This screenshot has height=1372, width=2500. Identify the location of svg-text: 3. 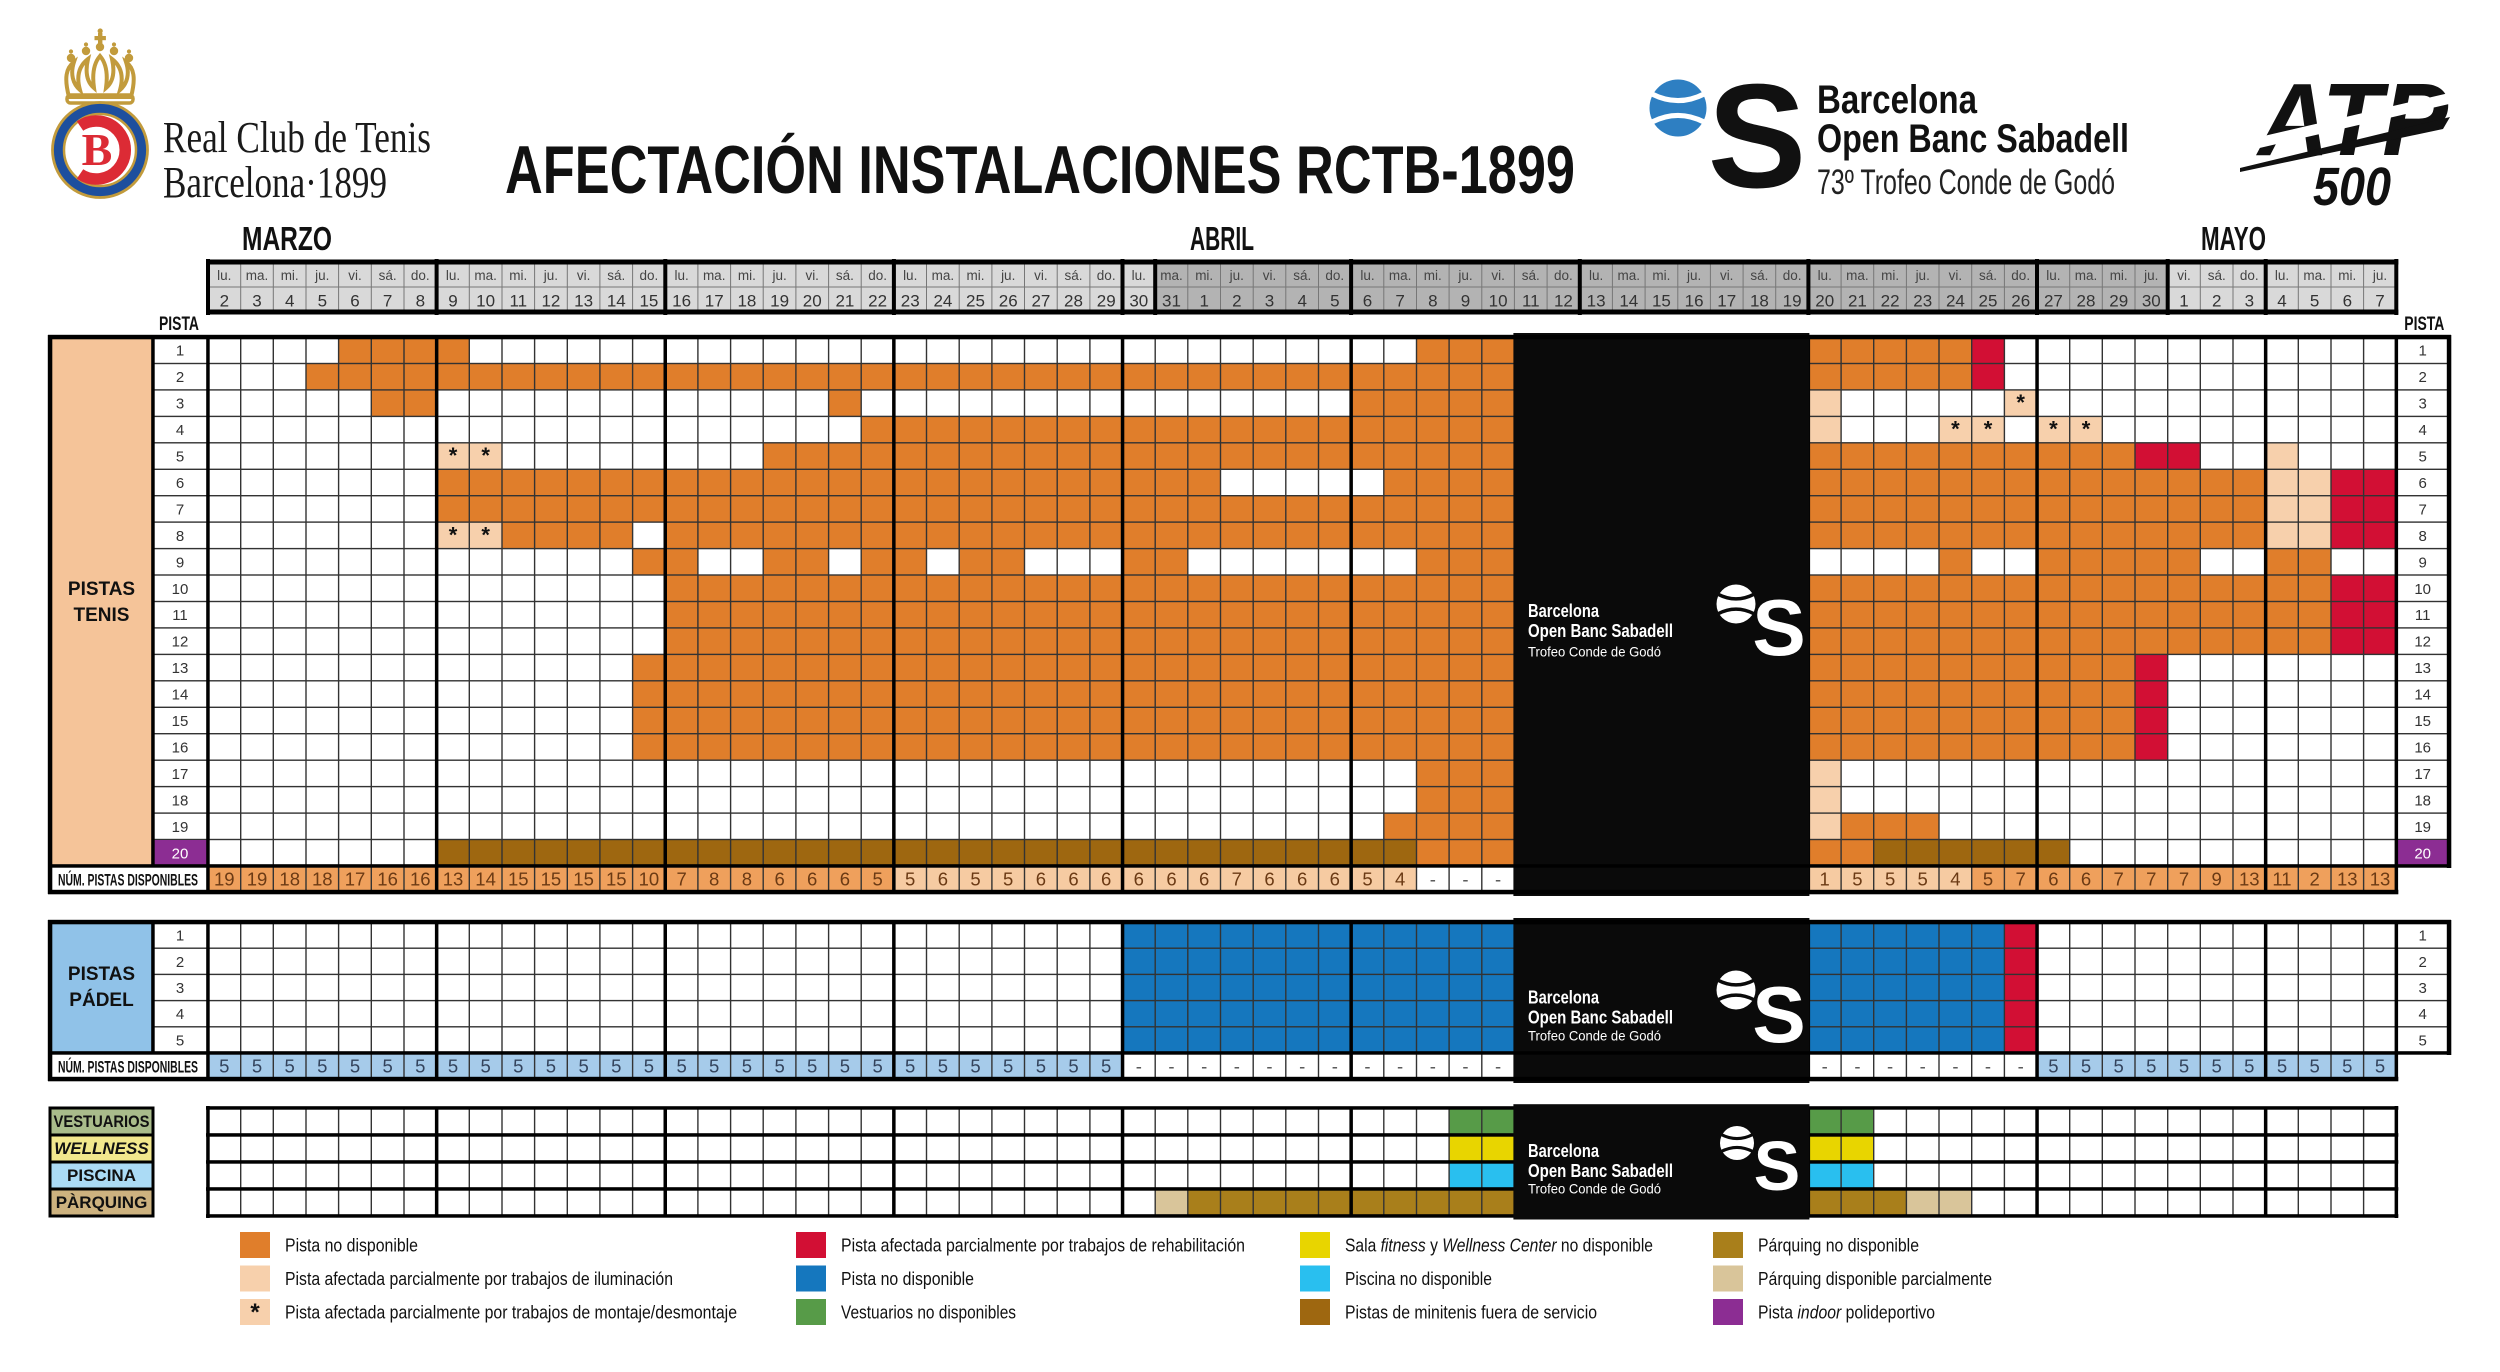
(180, 404).